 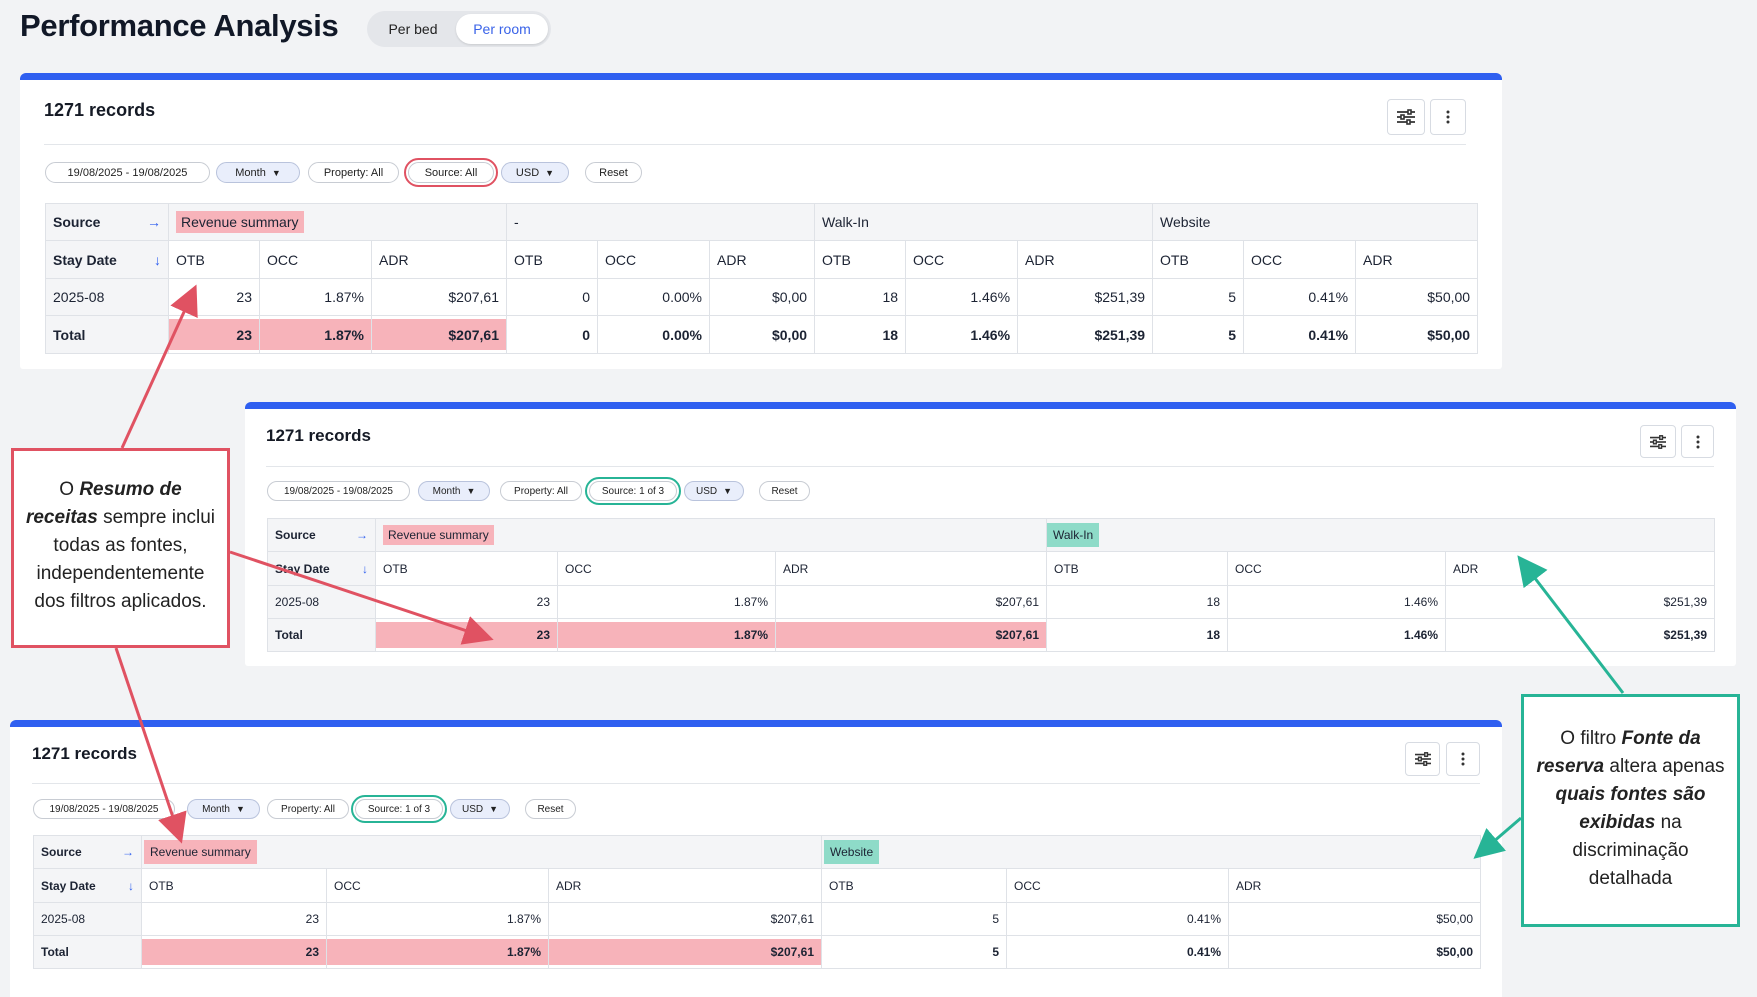 I want to click on period-label: Month, so click(x=250, y=172).